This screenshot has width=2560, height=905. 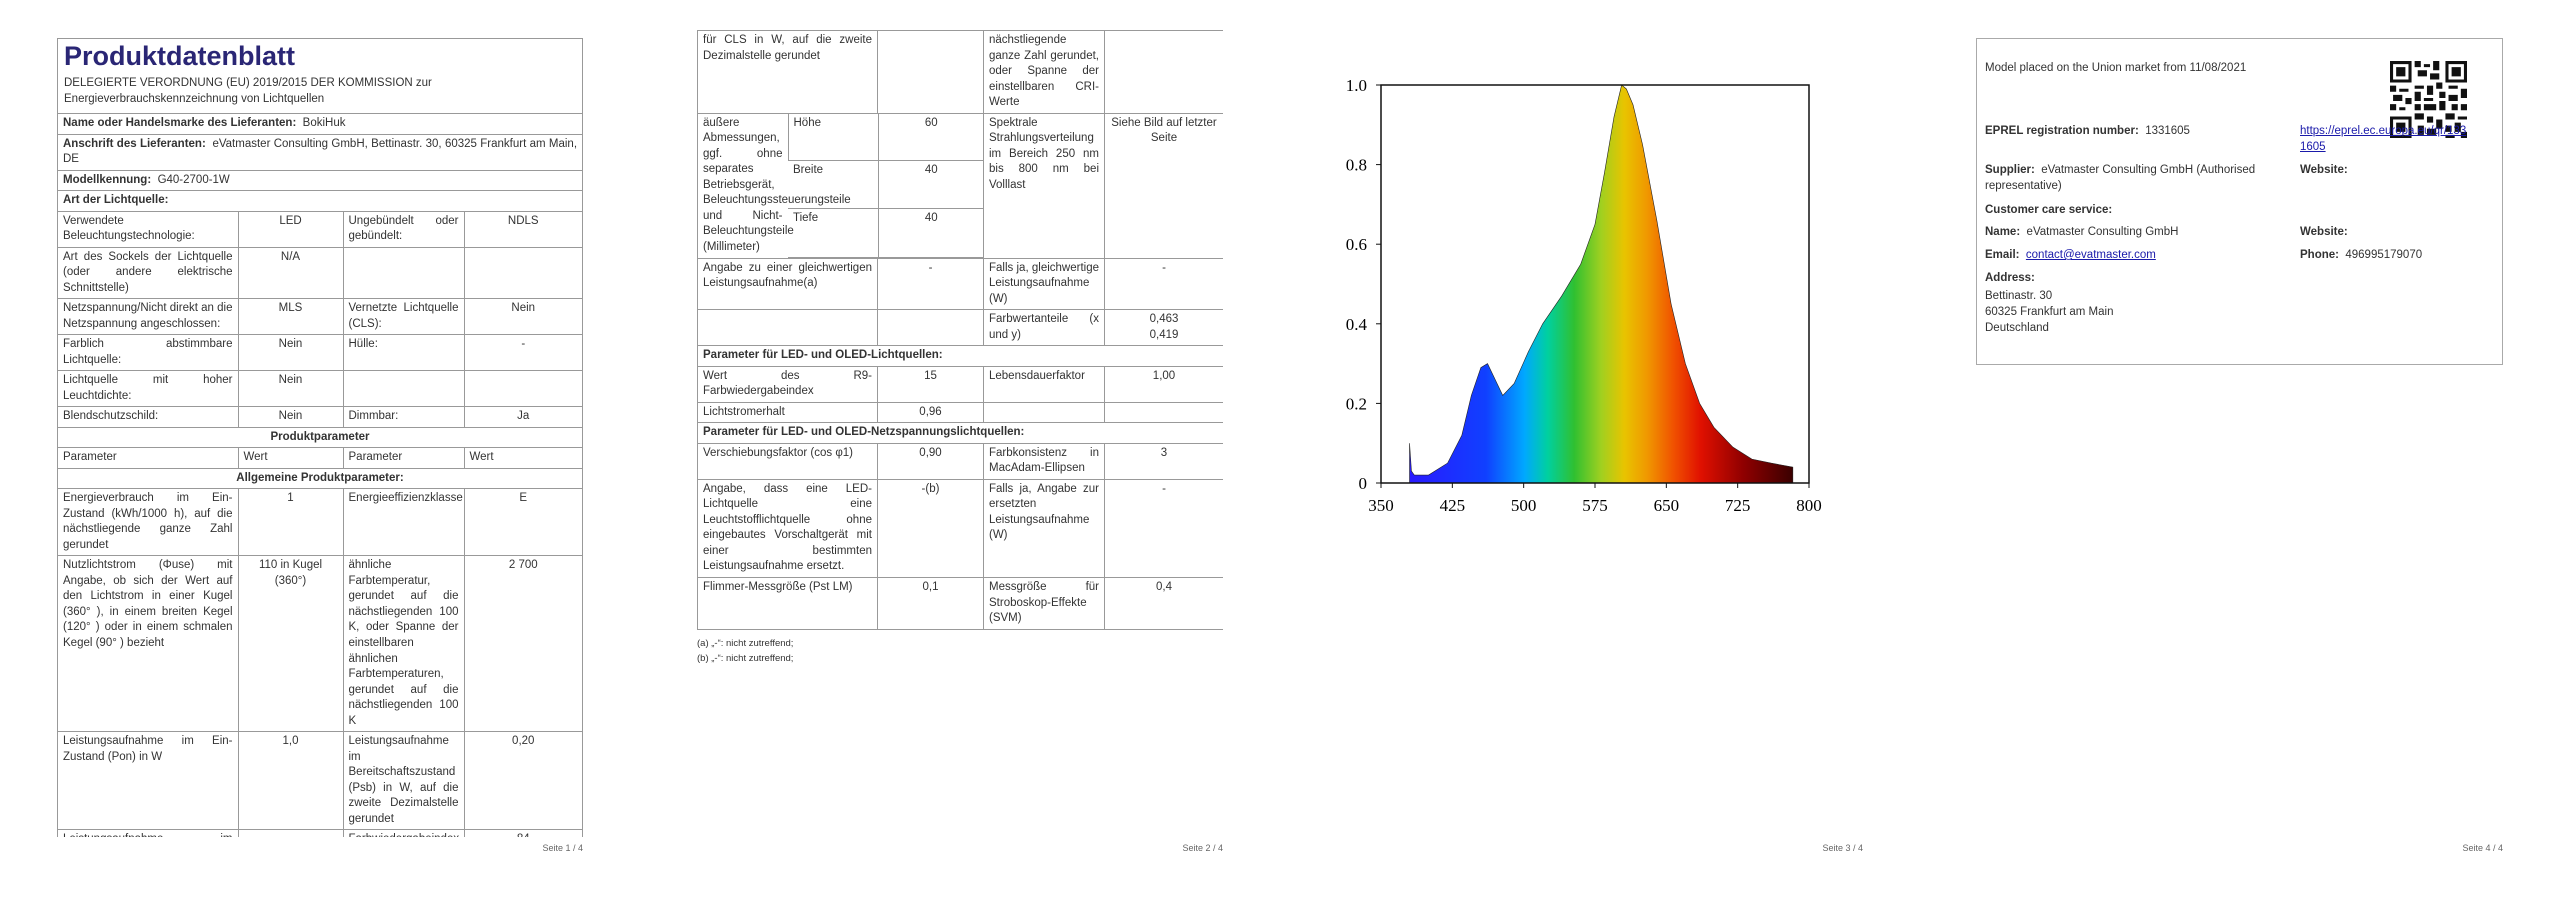 What do you see at coordinates (1164, 334) in the screenshot?
I see `cell-line: 0,419` at bounding box center [1164, 334].